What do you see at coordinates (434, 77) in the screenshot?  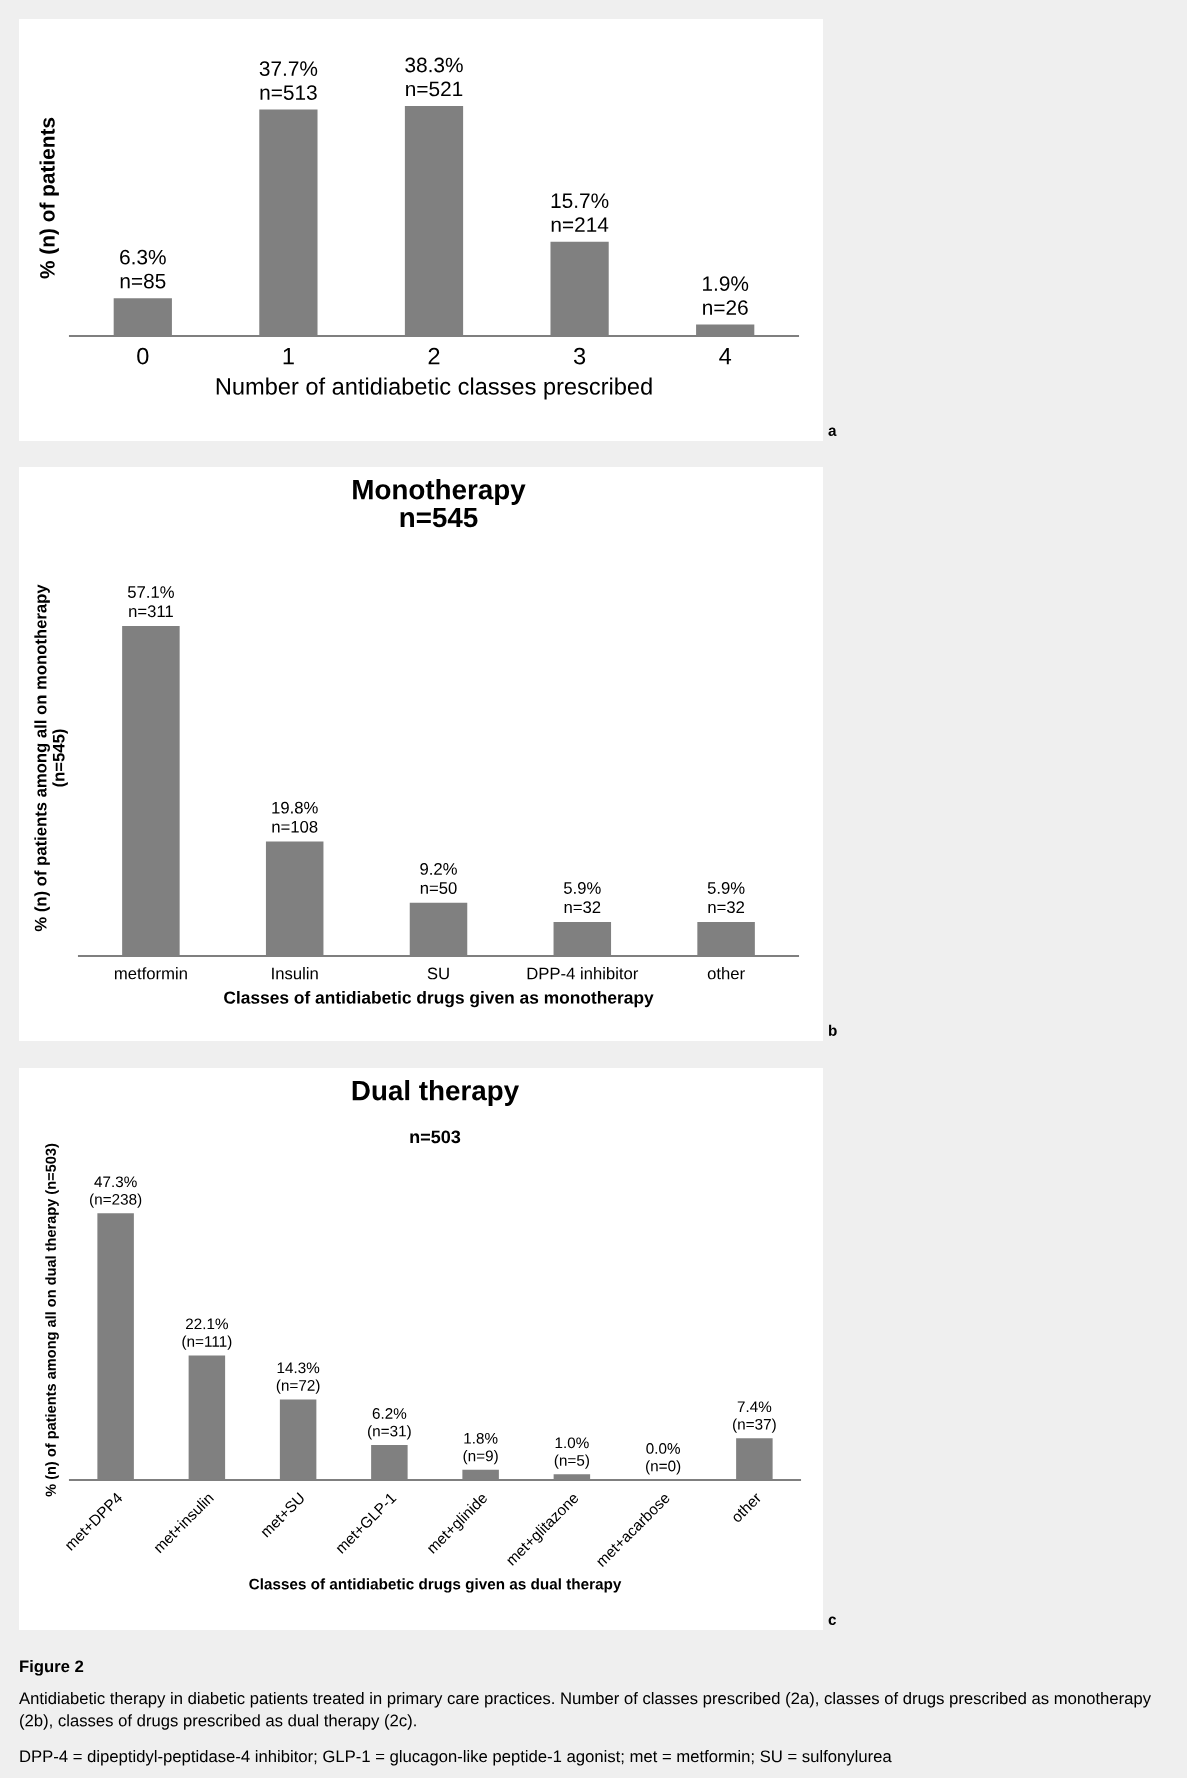 I see `data-label: 38.3% n=521` at bounding box center [434, 77].